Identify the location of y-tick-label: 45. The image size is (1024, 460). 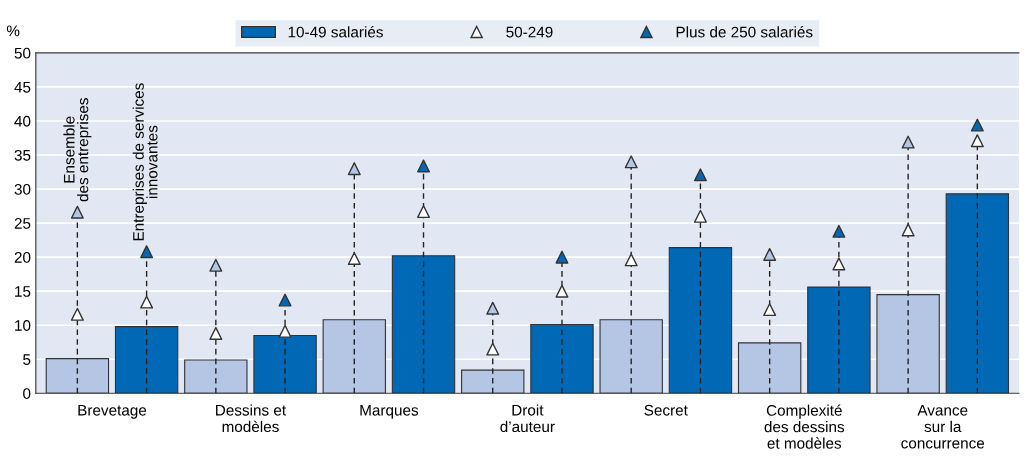
(22, 87).